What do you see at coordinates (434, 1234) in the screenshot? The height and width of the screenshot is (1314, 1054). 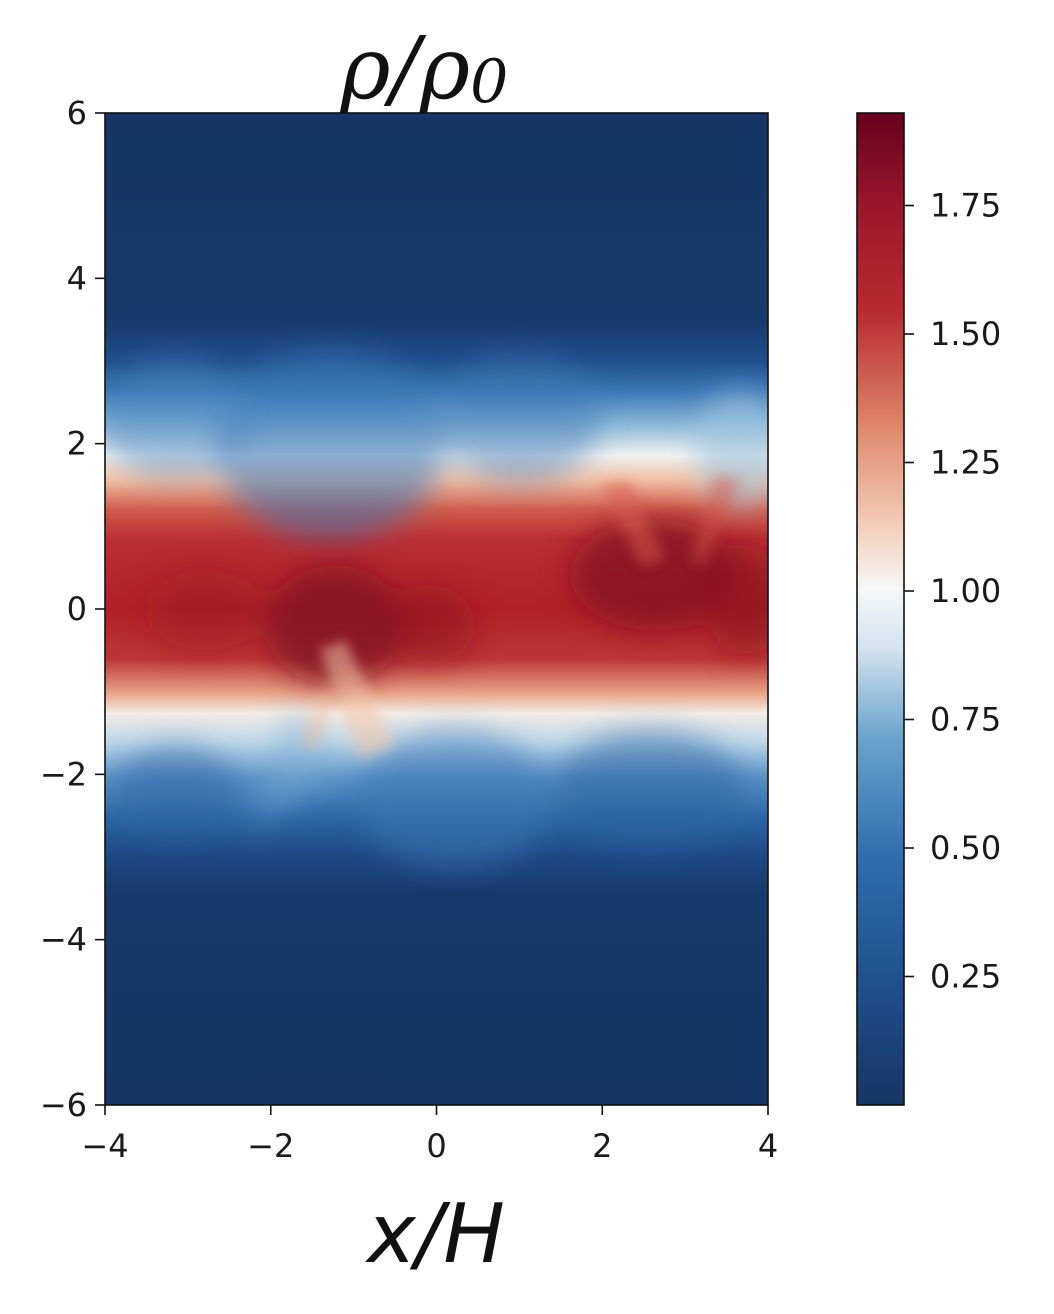 I see `x-axis-label: x/H` at bounding box center [434, 1234].